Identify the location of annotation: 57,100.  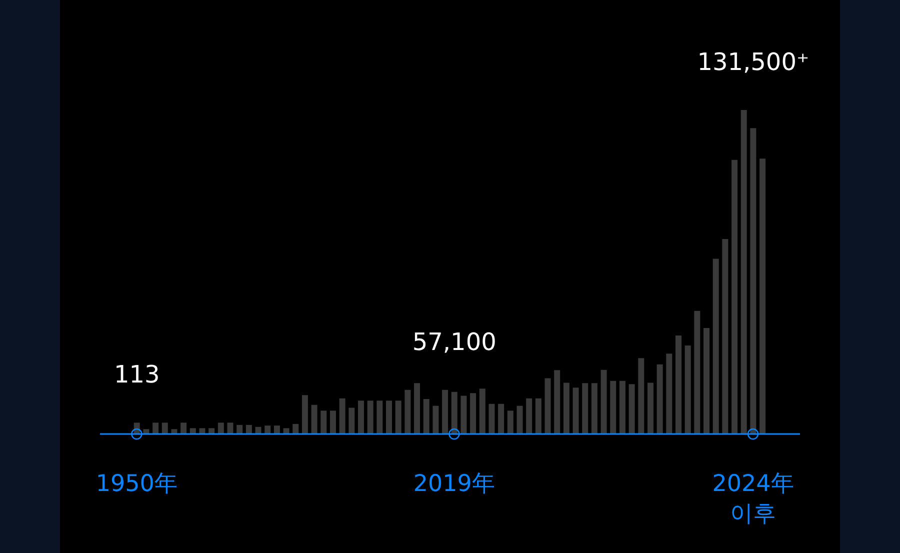
(454, 342).